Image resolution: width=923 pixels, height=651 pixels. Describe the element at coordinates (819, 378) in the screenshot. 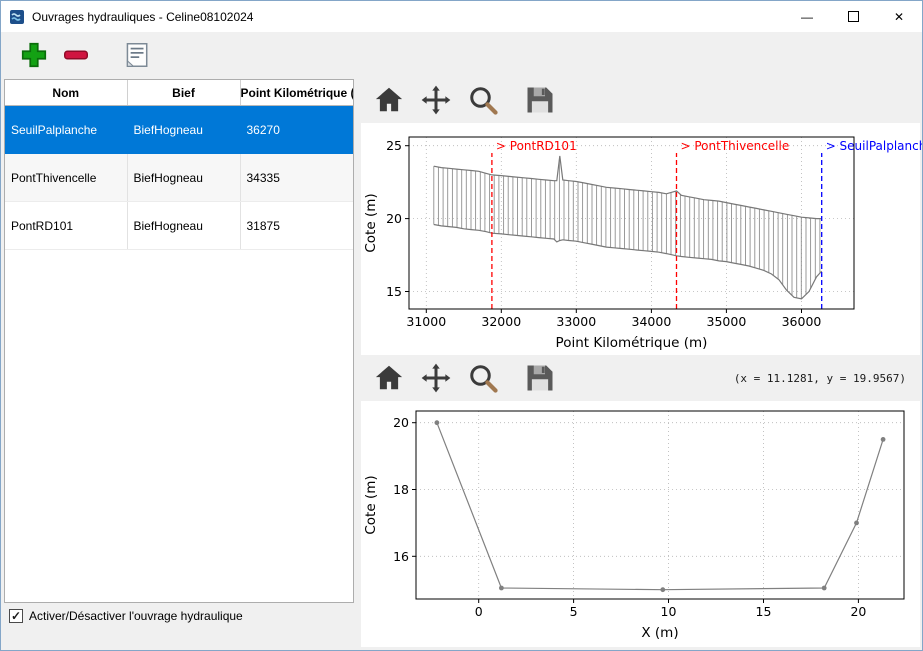

I see `cursor-coordinates: (x = 11.1281, y = 19.9567)` at that location.